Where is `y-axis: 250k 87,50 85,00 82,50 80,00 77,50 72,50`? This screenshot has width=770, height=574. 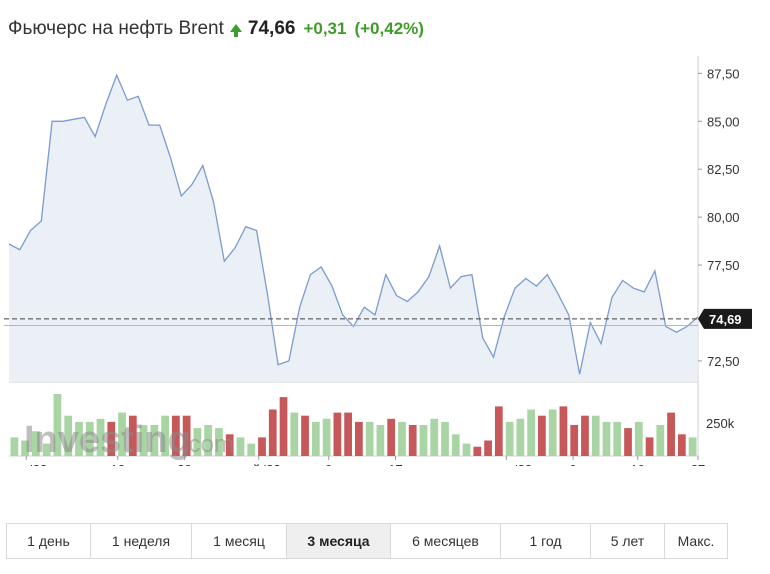 y-axis: 250k 87,50 85,00 82,50 80,00 77,50 72,50 is located at coordinates (719, 248).